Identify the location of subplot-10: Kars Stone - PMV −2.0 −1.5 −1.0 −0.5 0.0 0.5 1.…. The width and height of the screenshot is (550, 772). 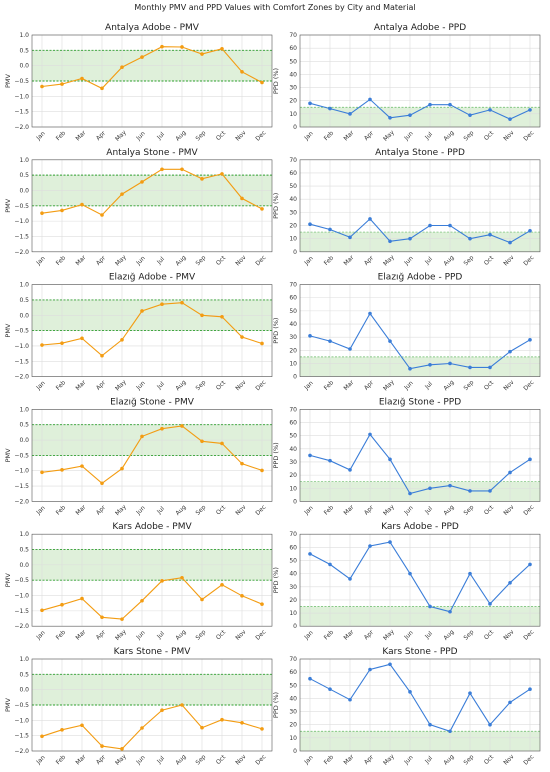
(138, 707).